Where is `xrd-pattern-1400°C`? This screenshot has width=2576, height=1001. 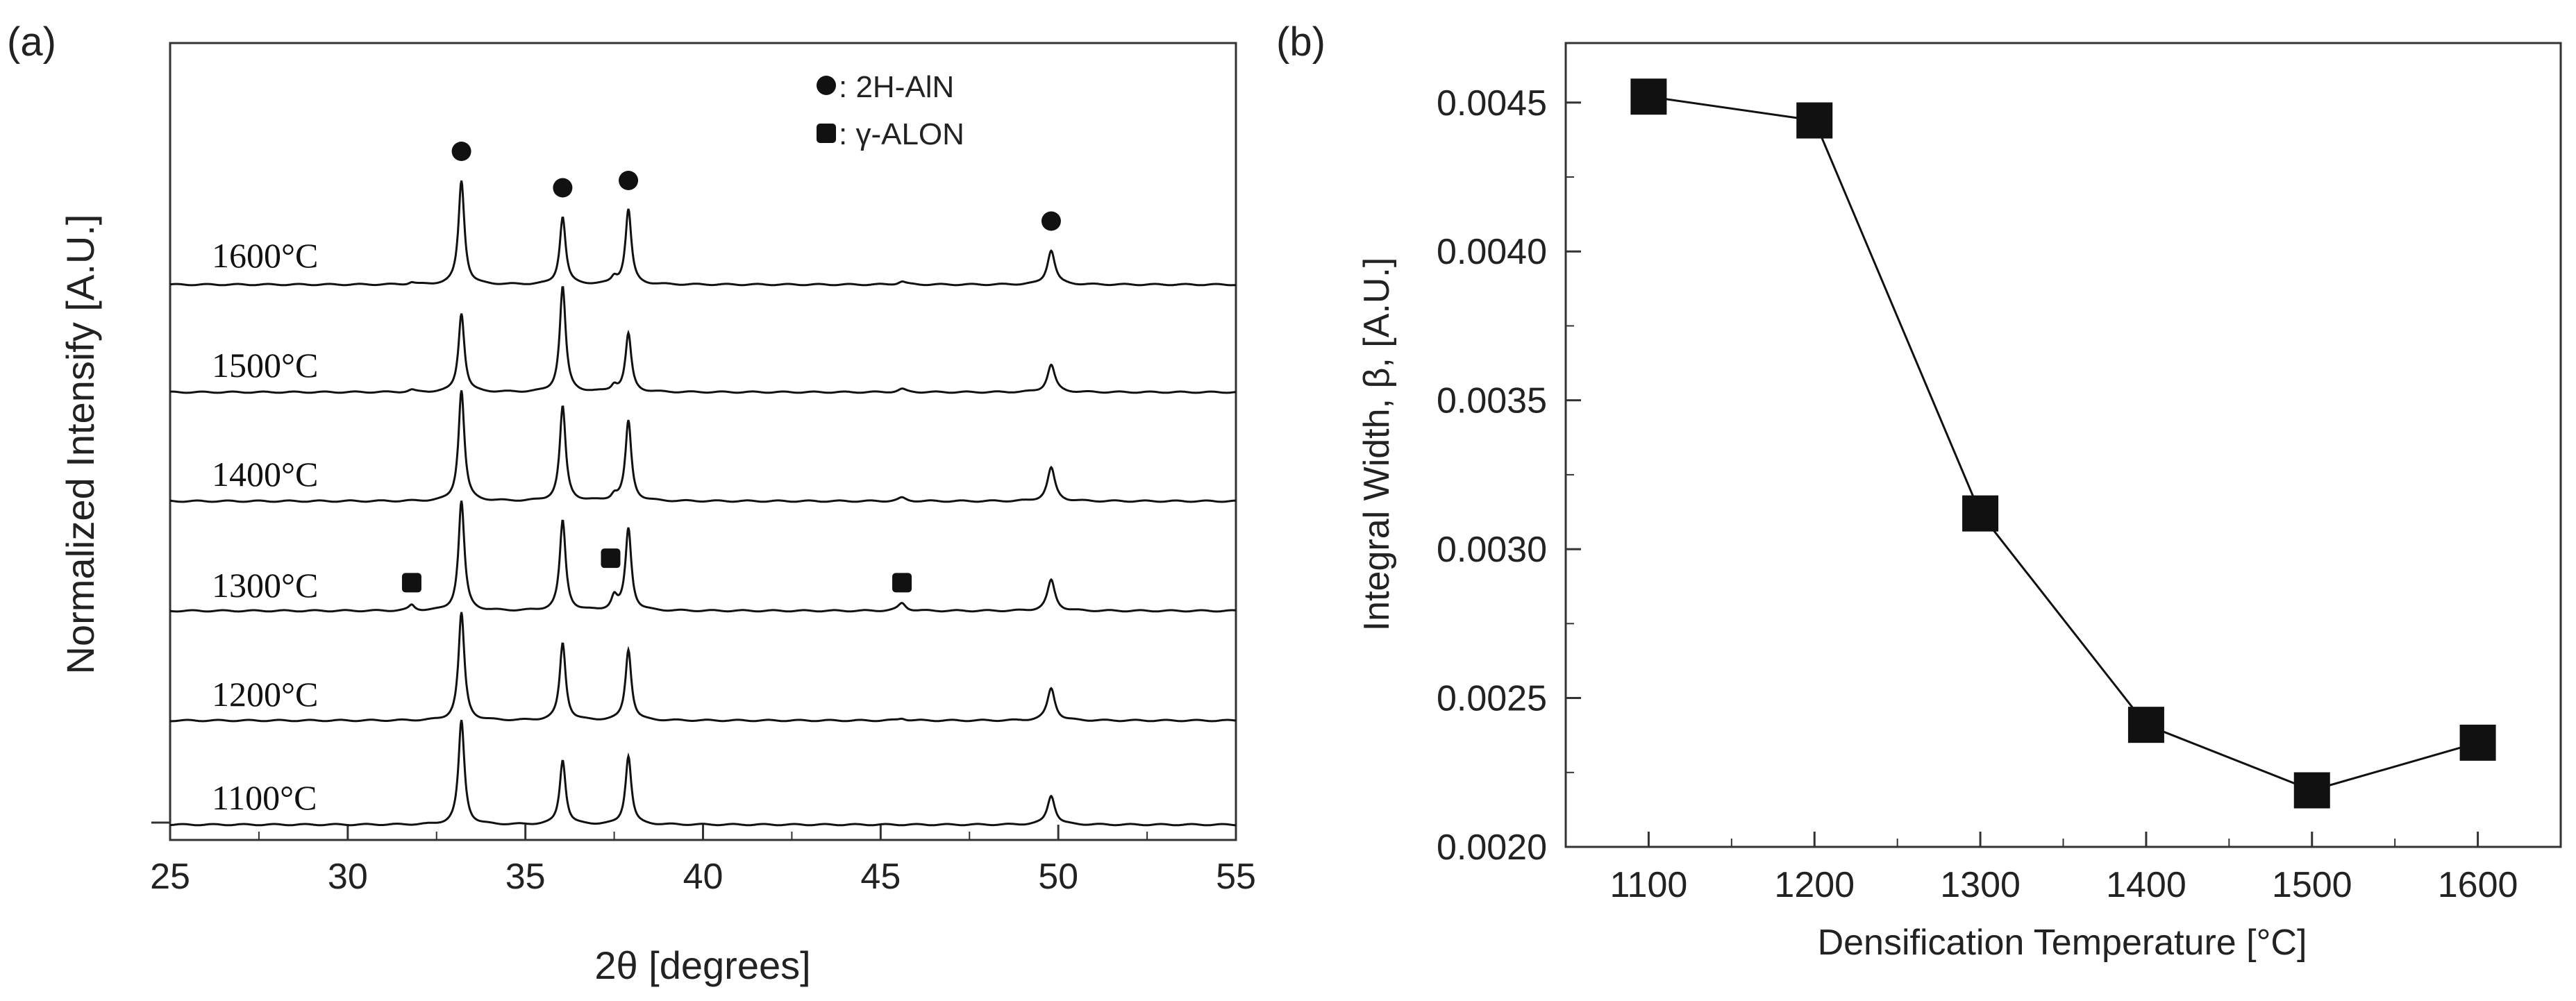 xrd-pattern-1400°C is located at coordinates (703, 446).